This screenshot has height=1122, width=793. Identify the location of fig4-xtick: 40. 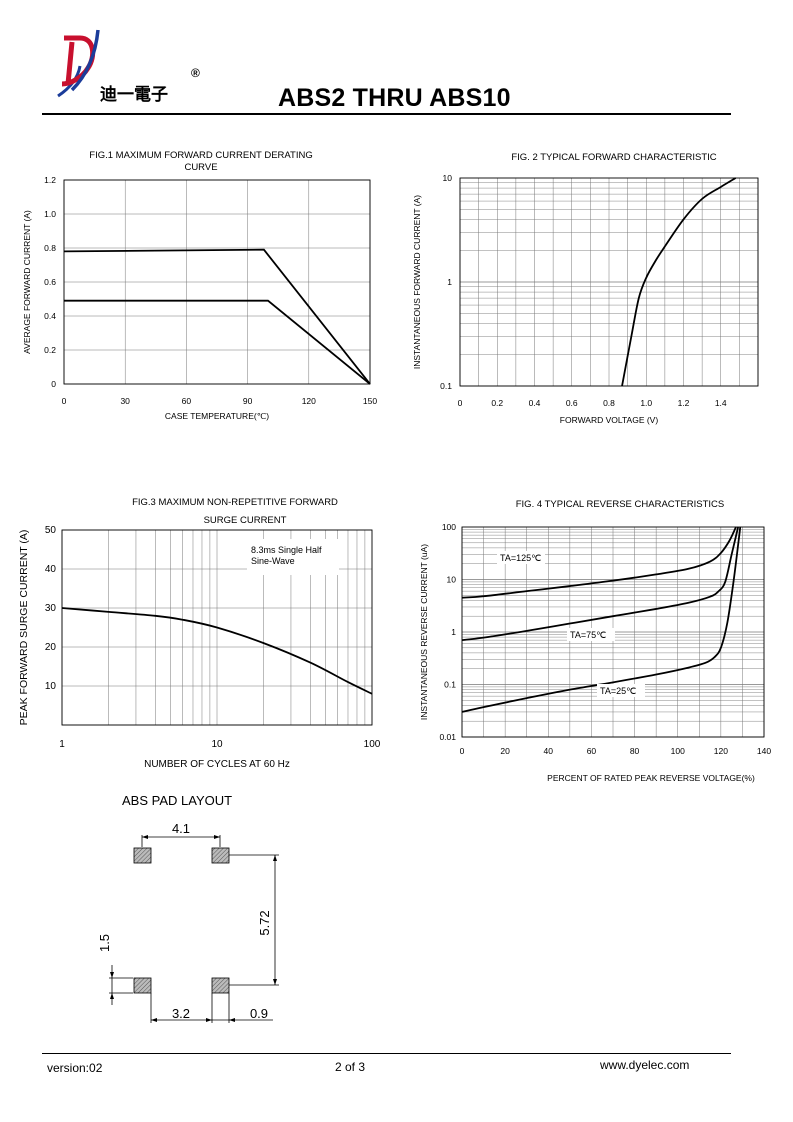
(549, 751).